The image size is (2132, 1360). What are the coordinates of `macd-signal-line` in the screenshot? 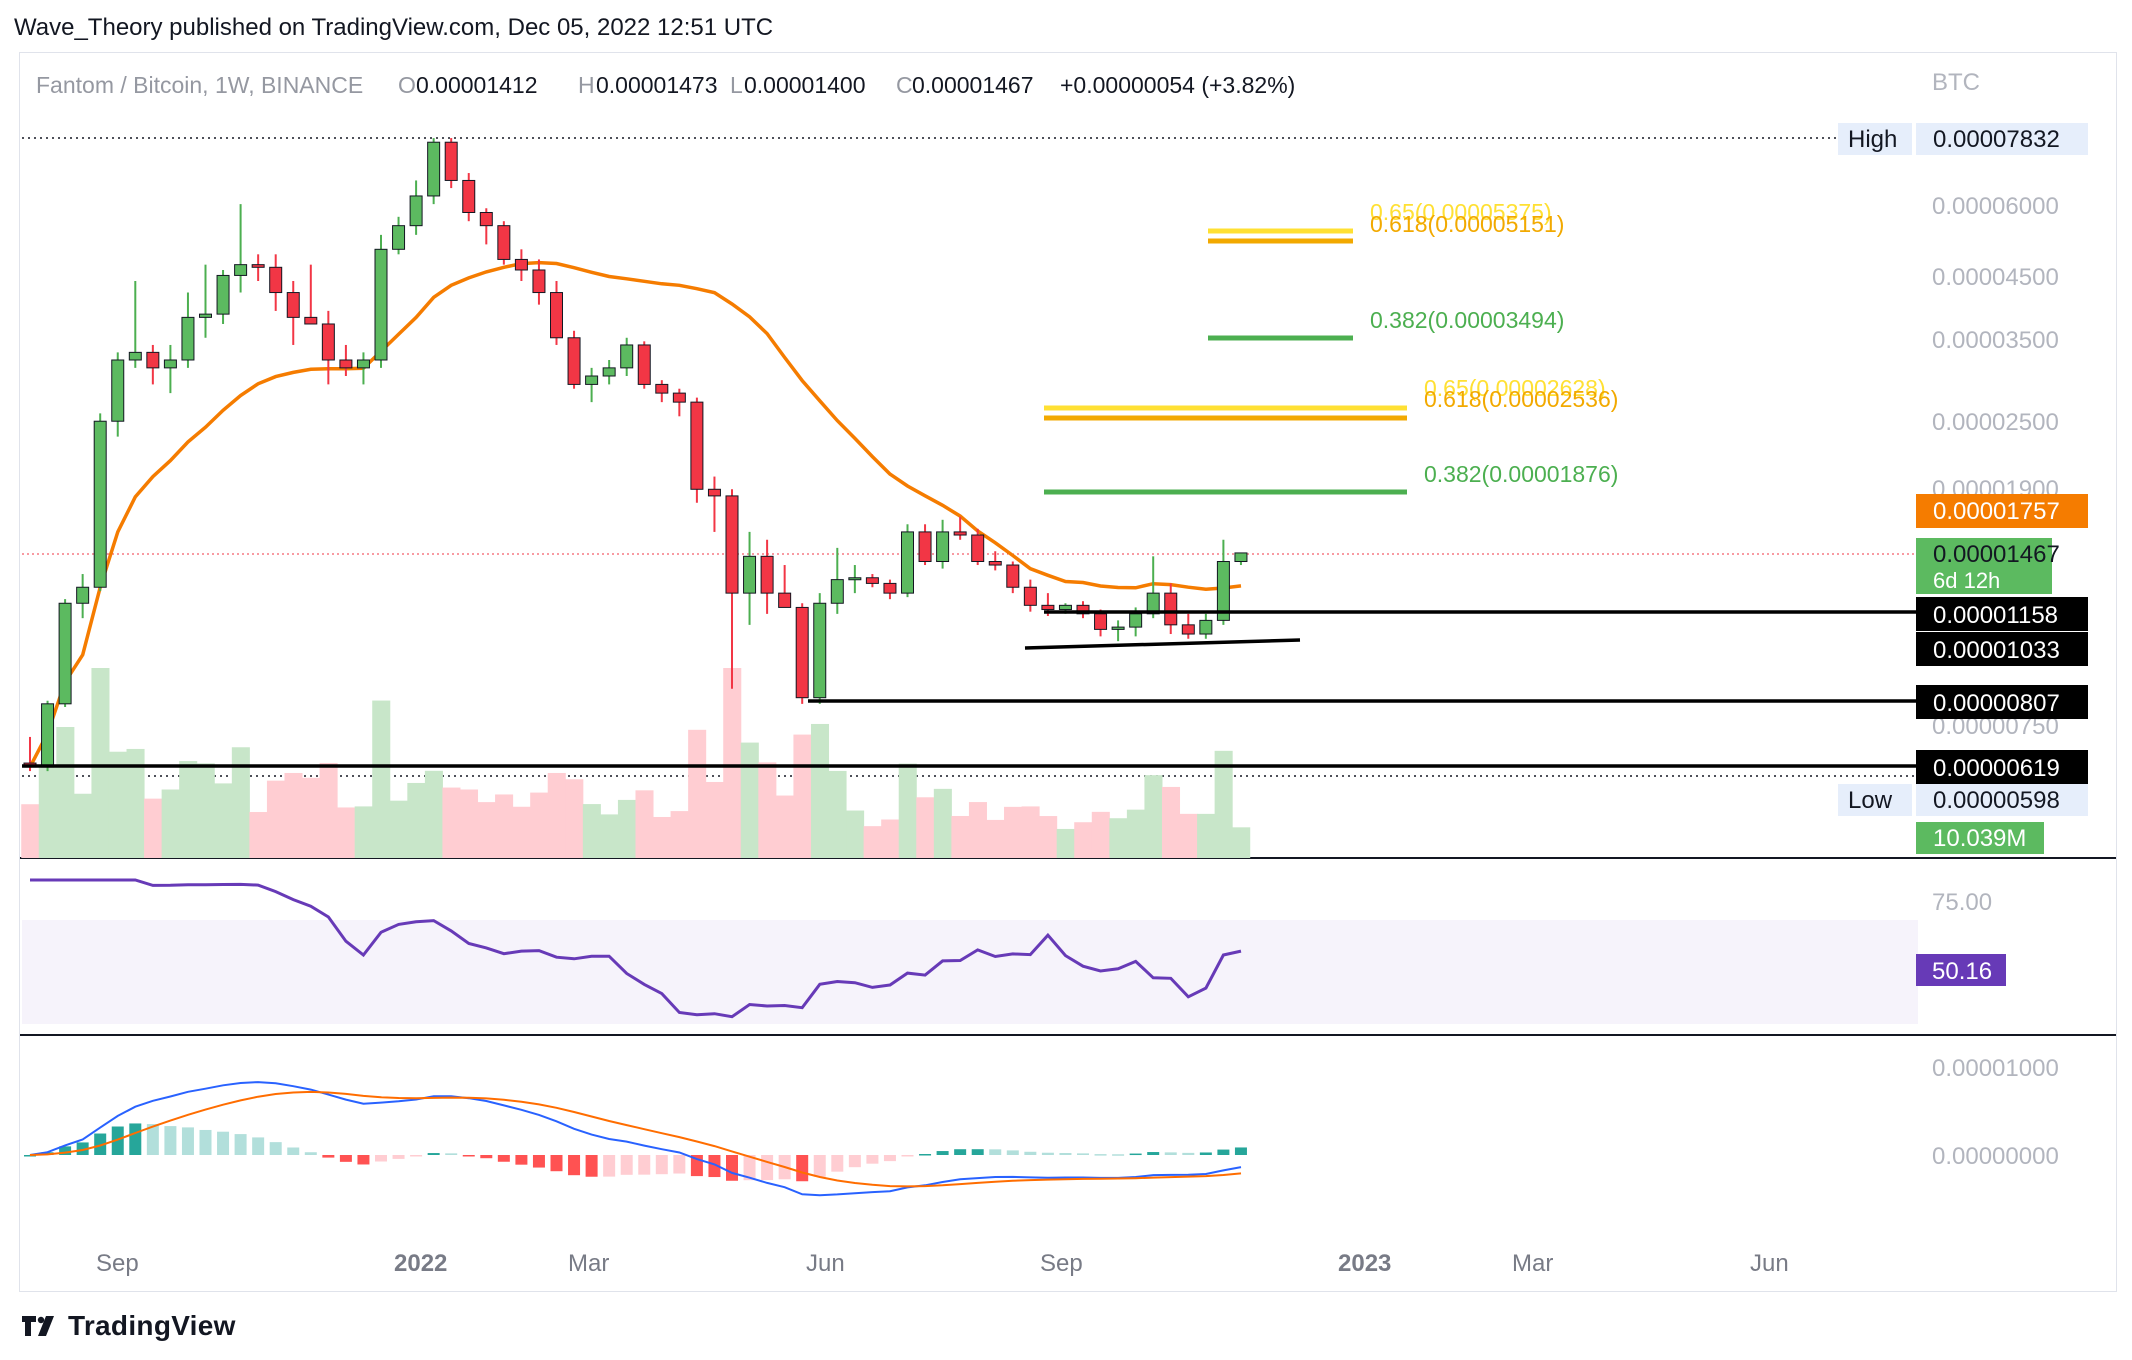 It's located at (635, 1139).